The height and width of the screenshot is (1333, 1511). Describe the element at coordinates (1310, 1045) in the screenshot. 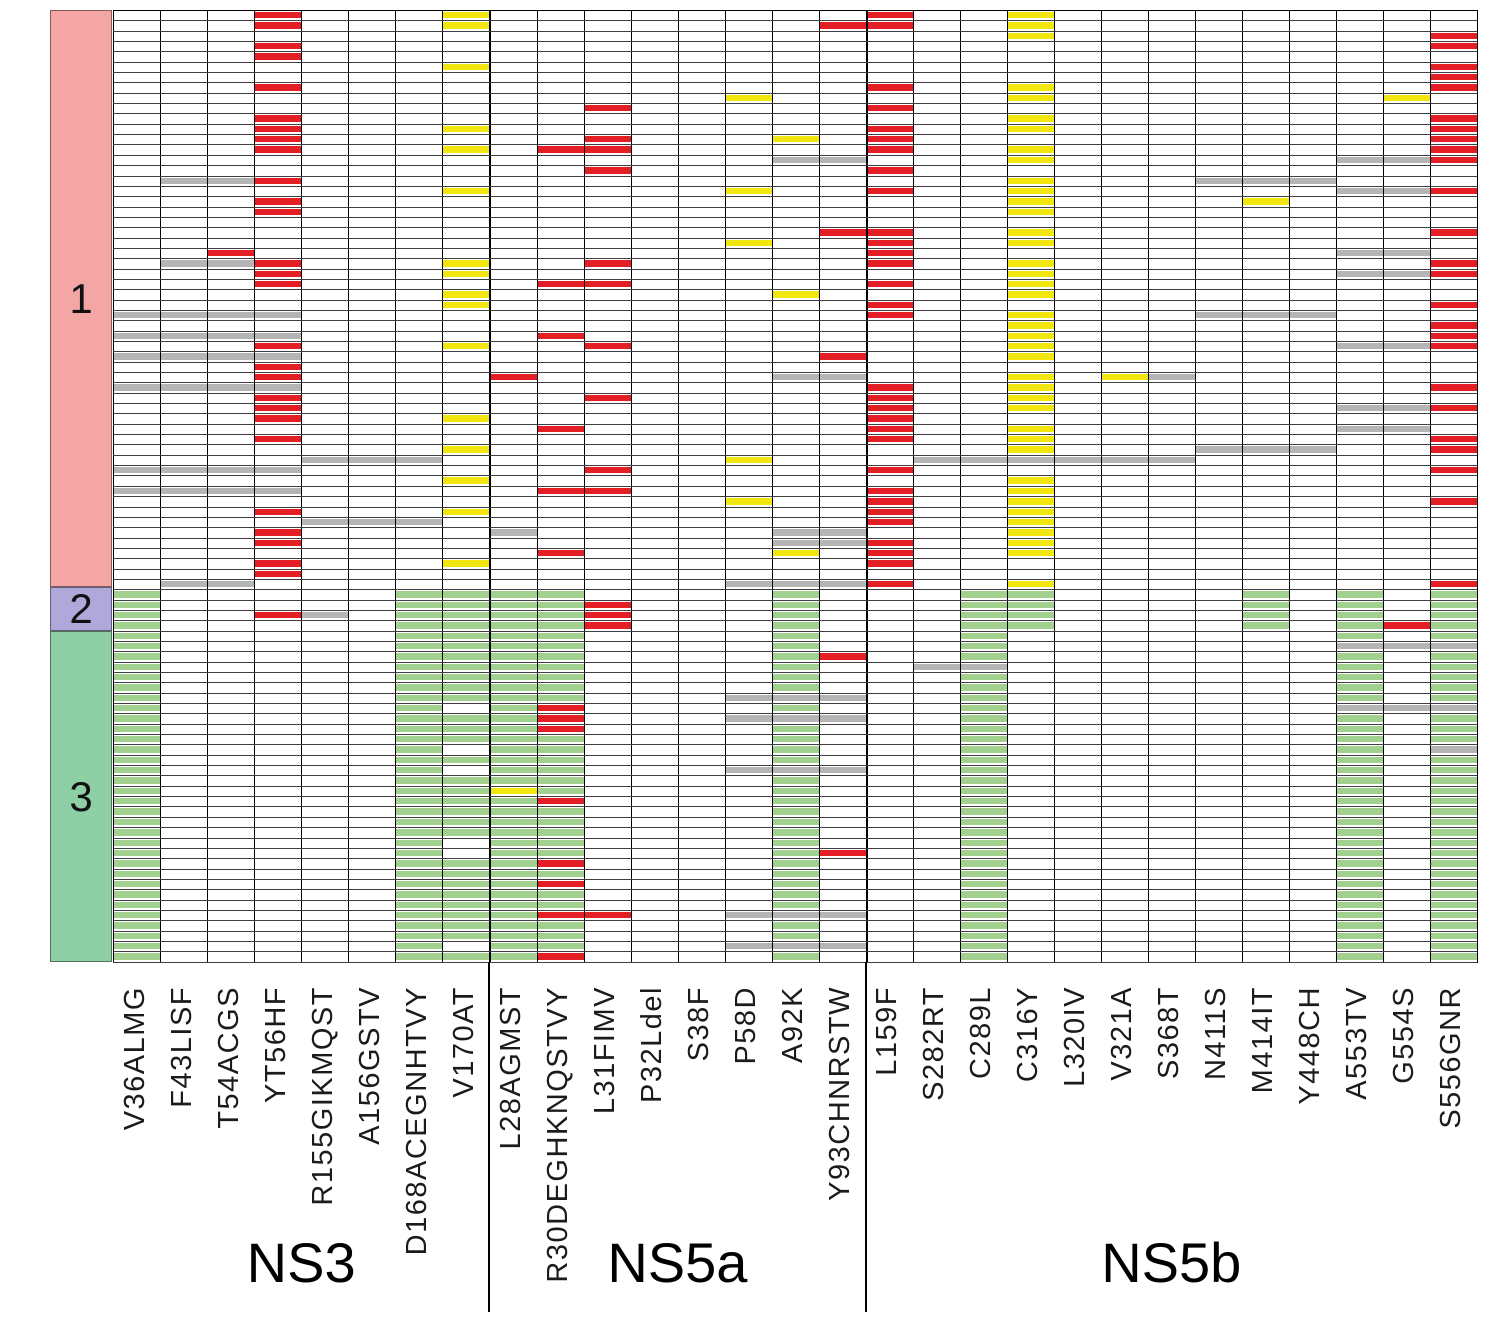

I see `column-label: Y448CH` at that location.